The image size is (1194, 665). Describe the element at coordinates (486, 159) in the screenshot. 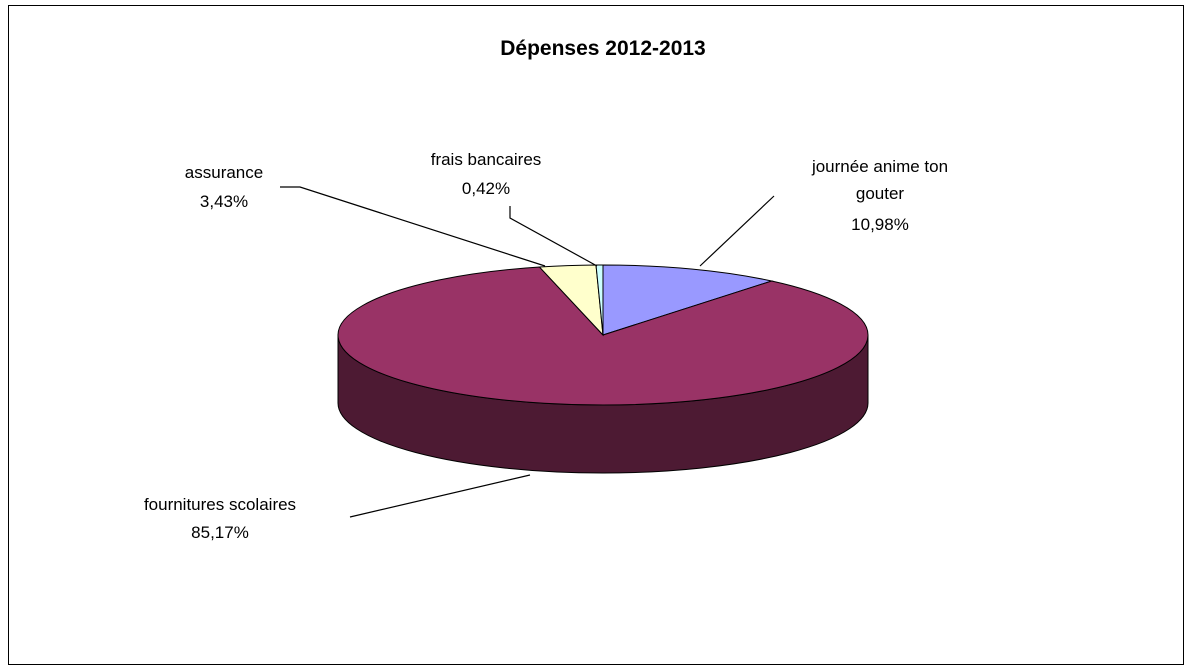

I see `slice-label-3: frais bancaires` at that location.